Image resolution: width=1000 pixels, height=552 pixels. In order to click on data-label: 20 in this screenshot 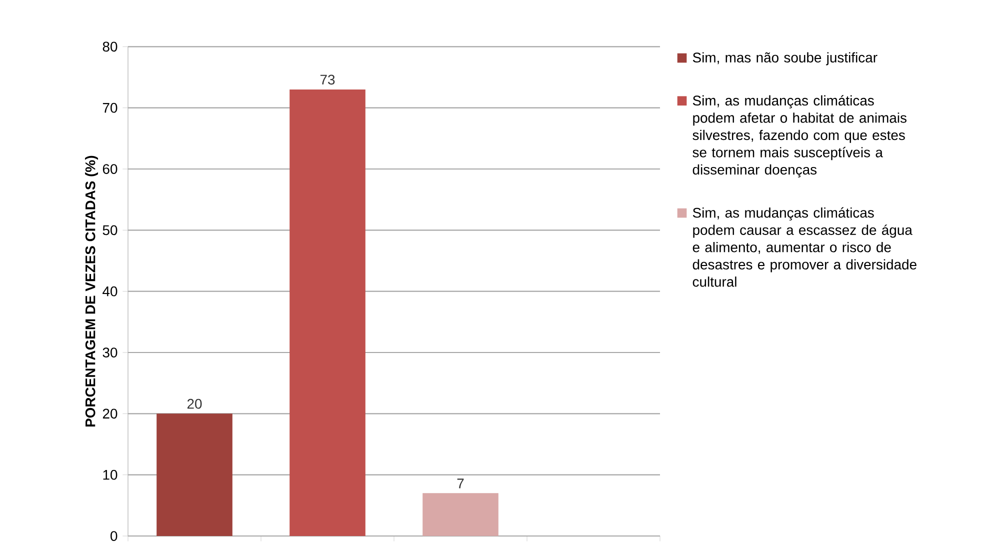, I will do `click(194, 403)`.